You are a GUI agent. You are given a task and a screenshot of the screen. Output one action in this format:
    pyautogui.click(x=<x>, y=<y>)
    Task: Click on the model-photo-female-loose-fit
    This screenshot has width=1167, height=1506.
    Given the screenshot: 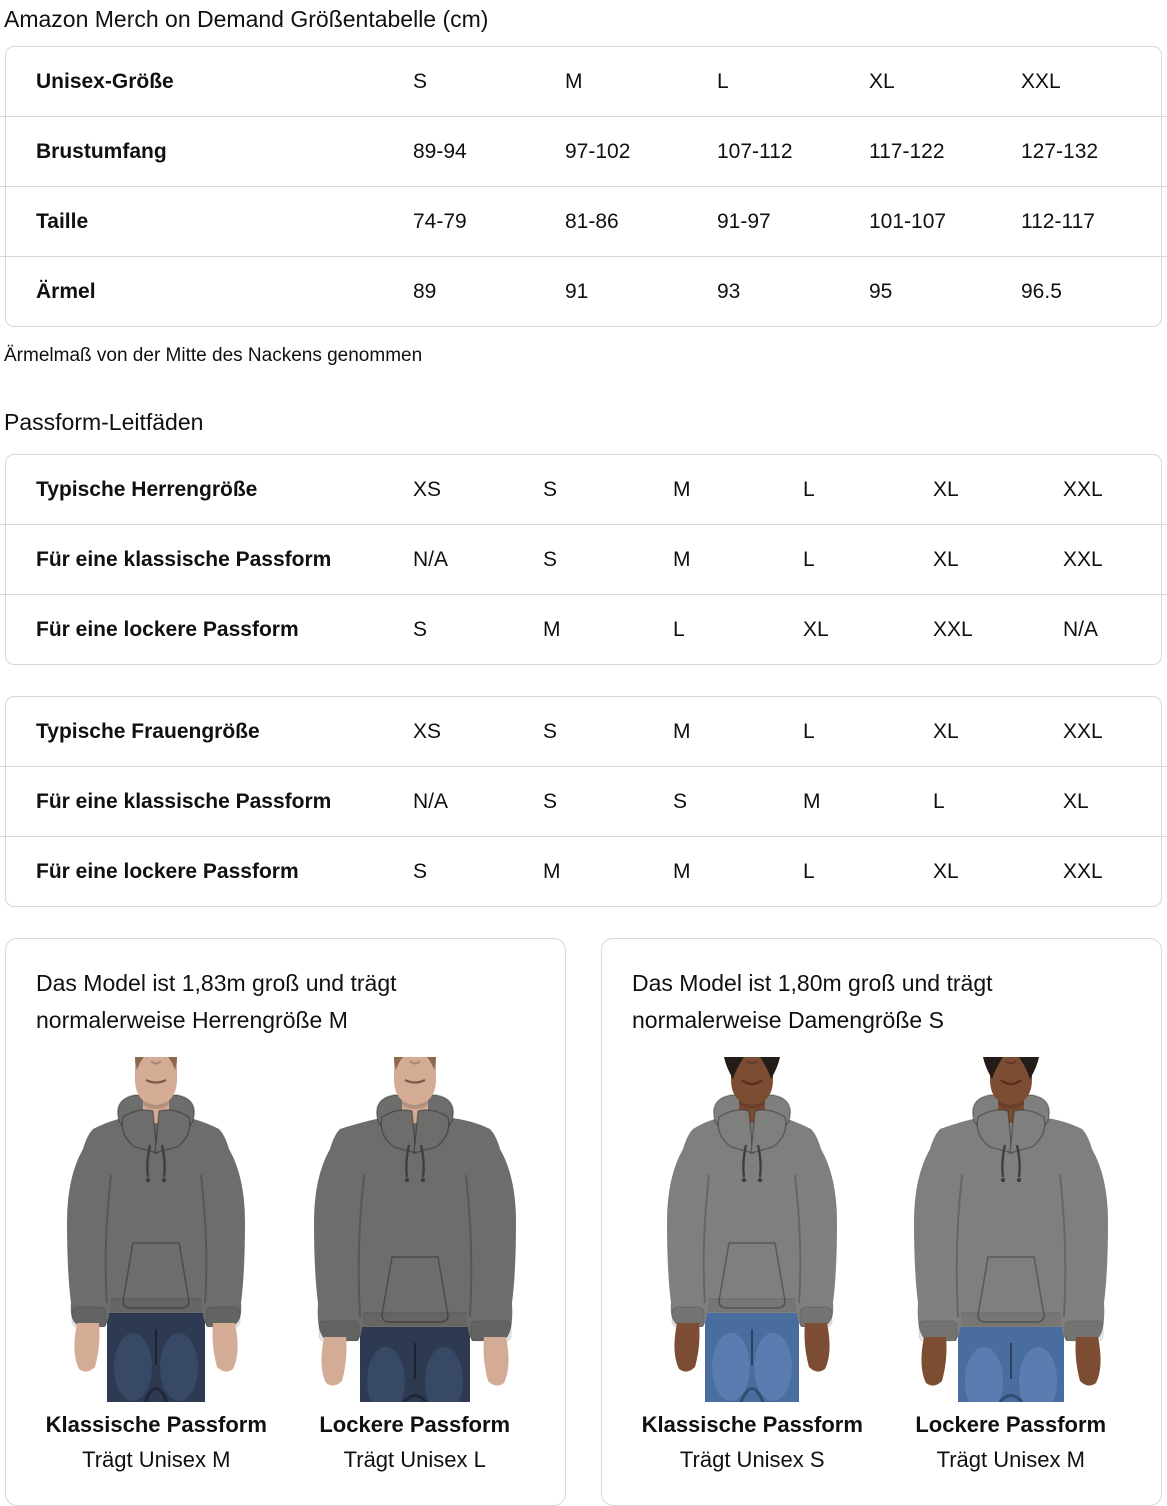 What is the action you would take?
    pyautogui.click(x=1011, y=1229)
    